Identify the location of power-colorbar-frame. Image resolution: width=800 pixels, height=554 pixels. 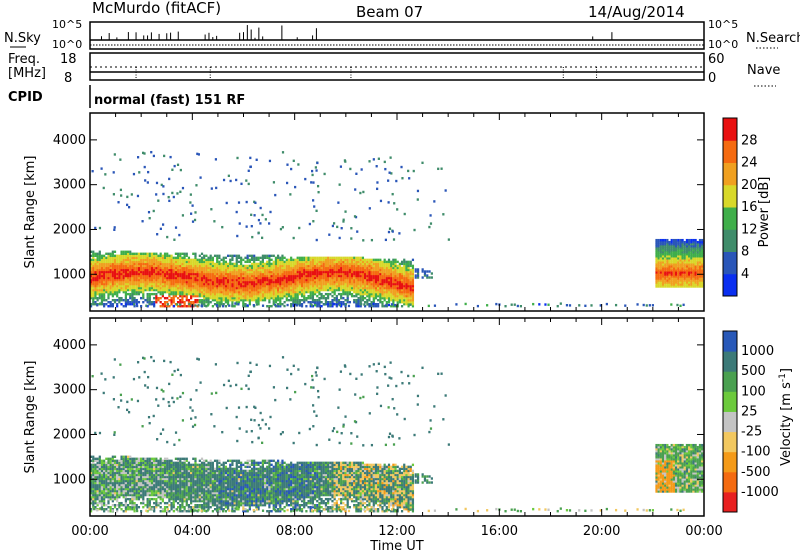
(730, 207).